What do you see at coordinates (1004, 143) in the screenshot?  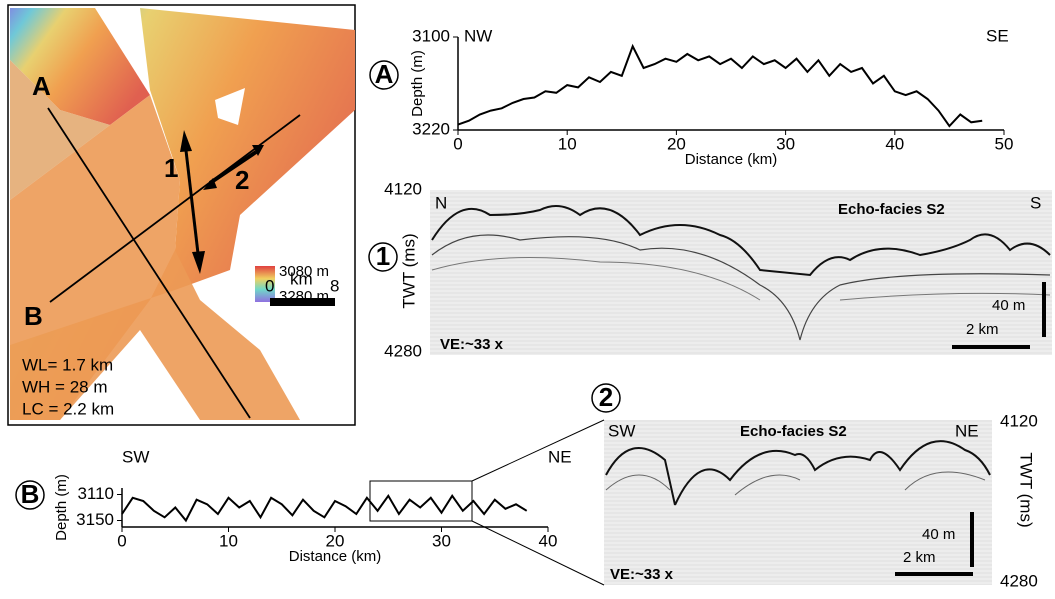 I see `x-tick-label: 50` at bounding box center [1004, 143].